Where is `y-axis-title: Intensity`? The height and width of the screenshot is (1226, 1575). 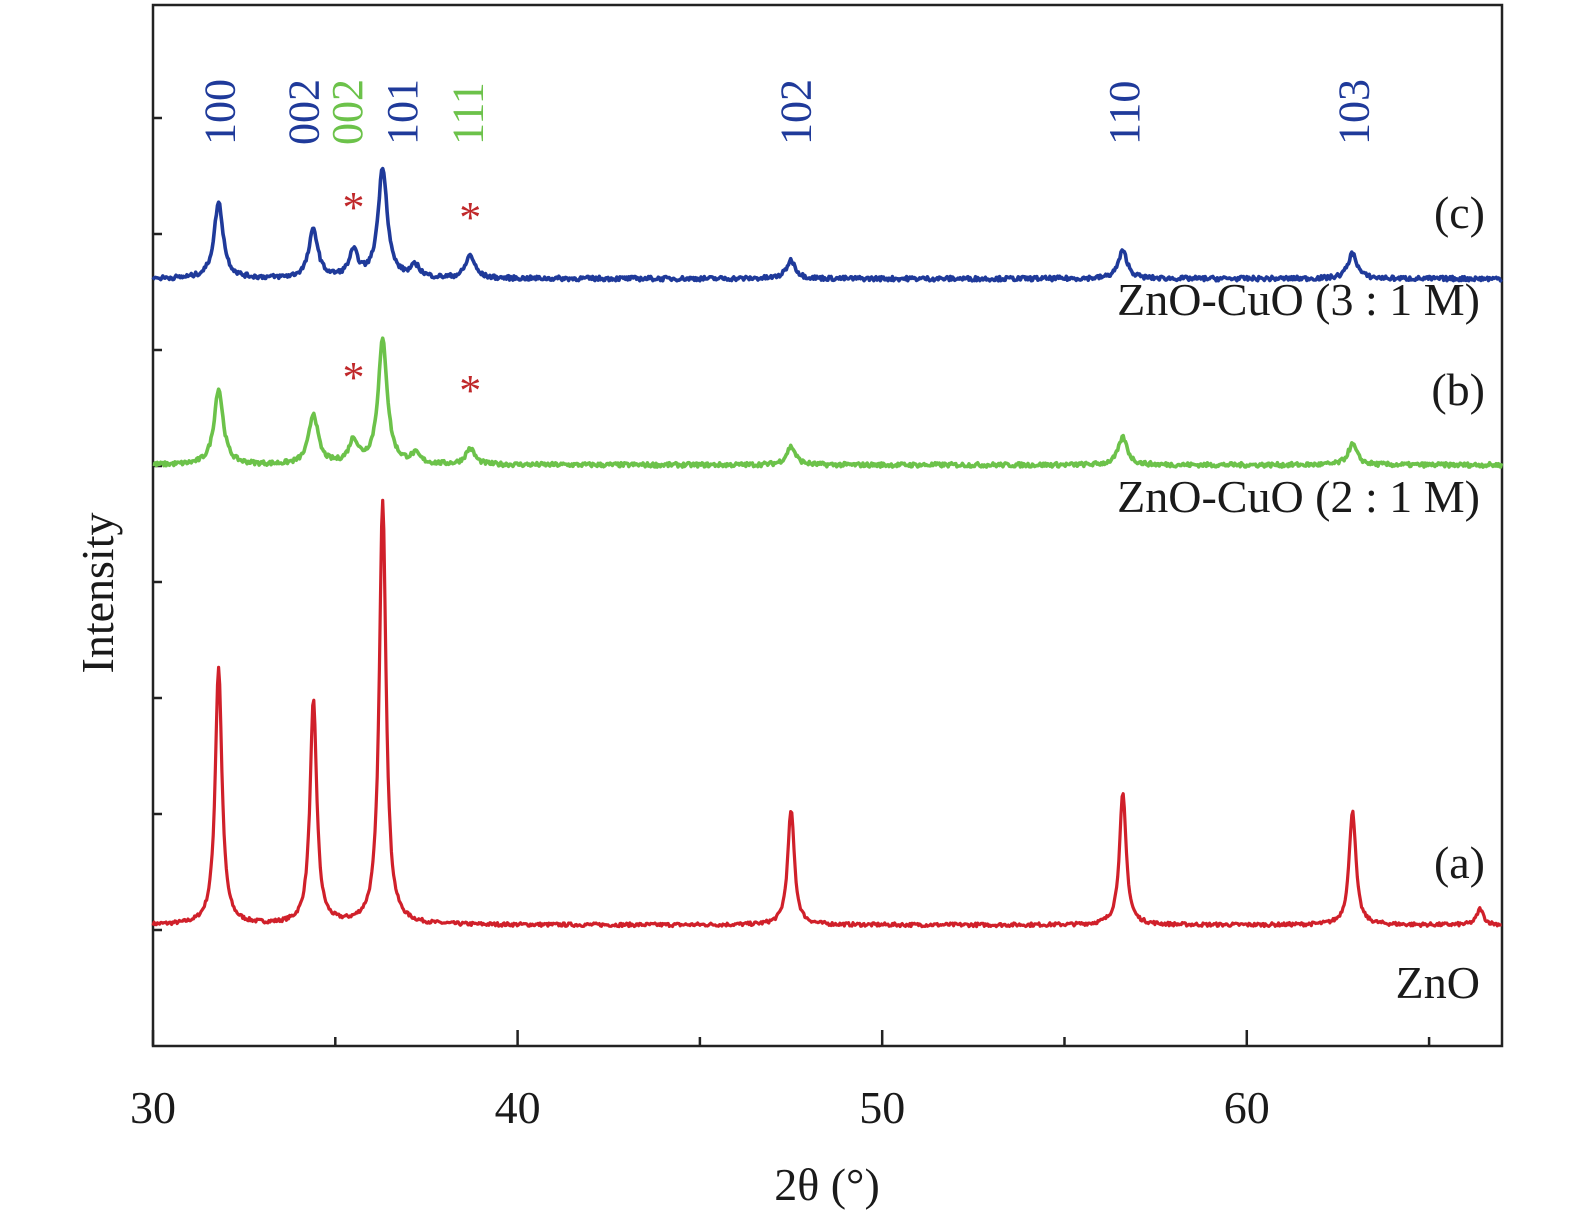
y-axis-title: Intensity is located at coordinates (97, 593).